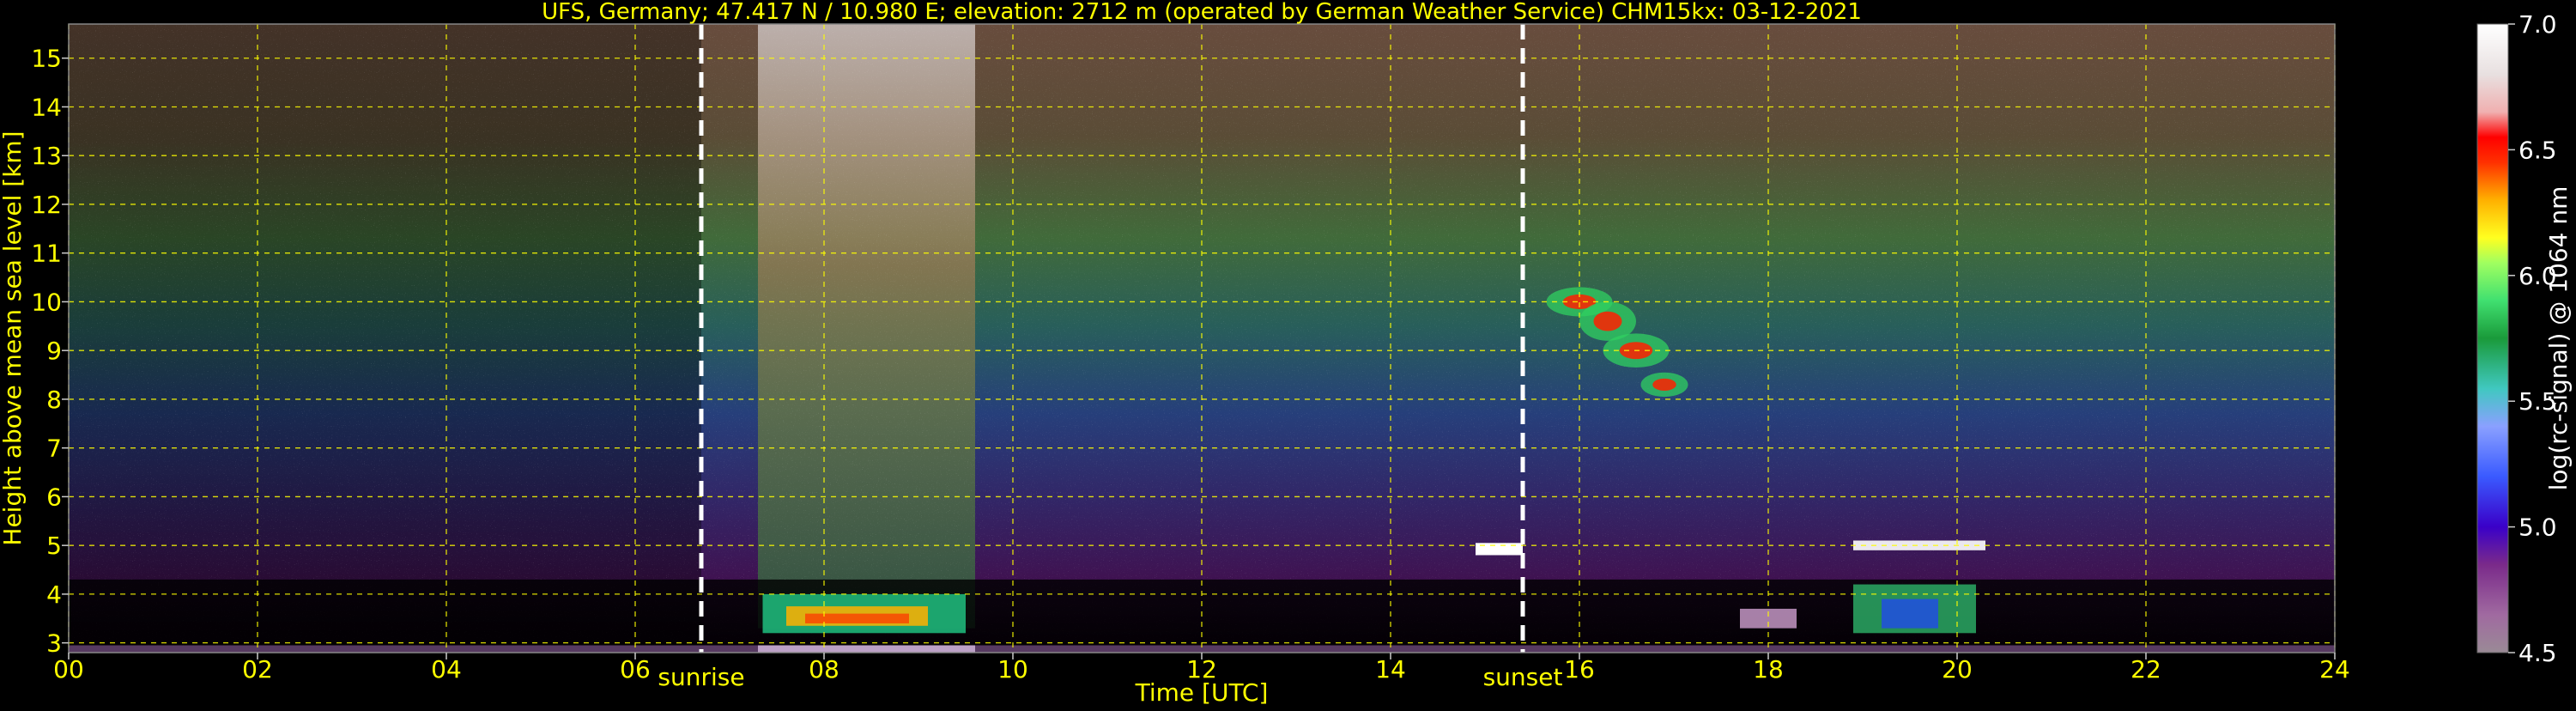 The image size is (2576, 711). I want to click on x-tick-label: 04, so click(446, 669).